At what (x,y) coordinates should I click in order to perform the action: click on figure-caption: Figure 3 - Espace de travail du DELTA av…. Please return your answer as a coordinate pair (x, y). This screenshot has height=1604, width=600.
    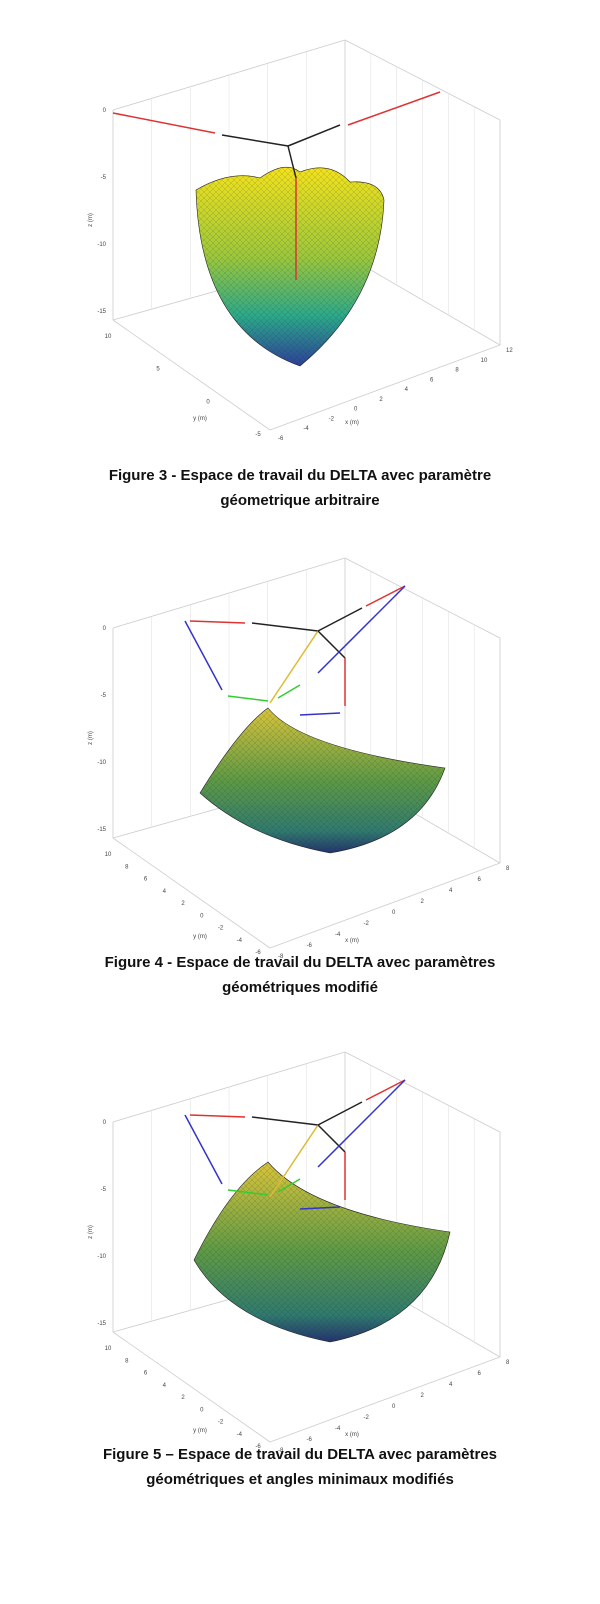
    Looking at the image, I should click on (300, 475).